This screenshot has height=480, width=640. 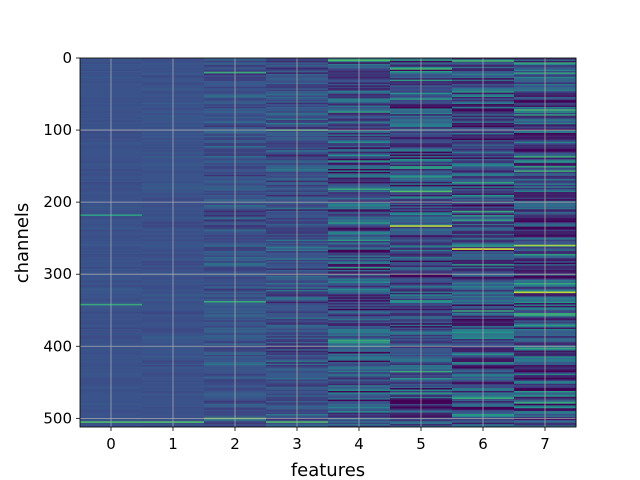 What do you see at coordinates (545, 444) in the screenshot?
I see `x-tick-label: 7` at bounding box center [545, 444].